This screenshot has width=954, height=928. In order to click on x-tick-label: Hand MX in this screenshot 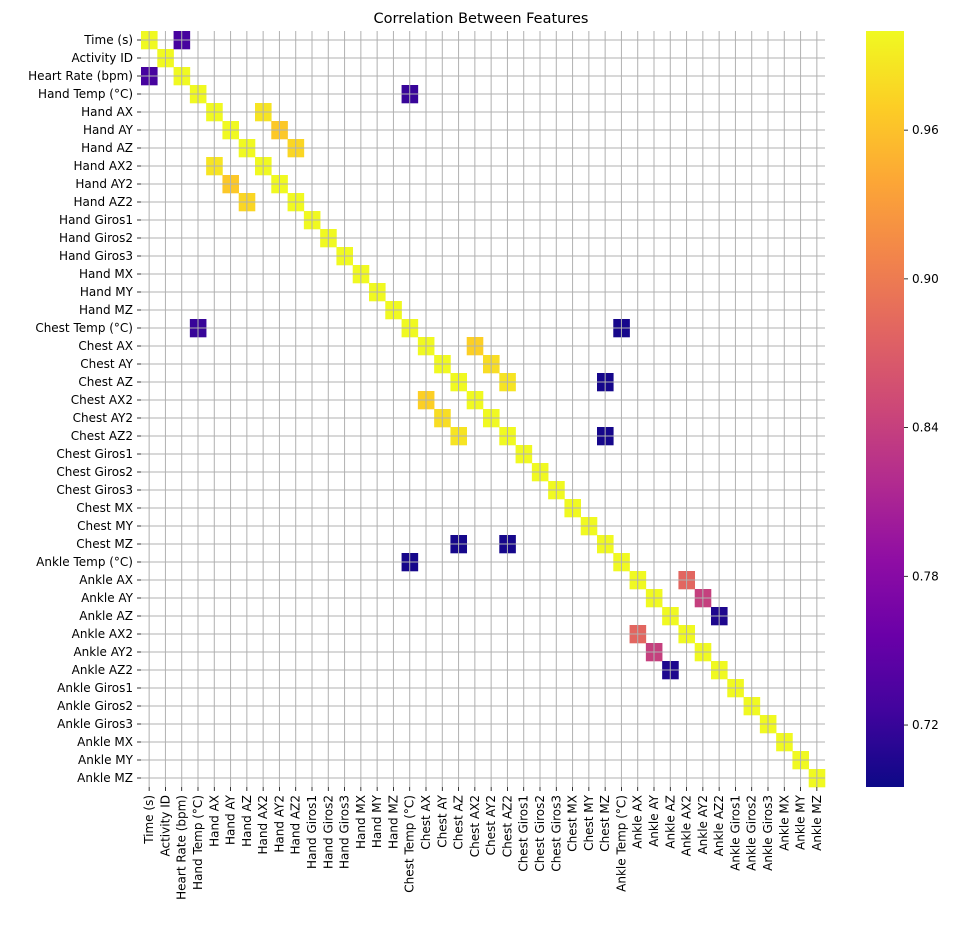, I will do `click(361, 822)`.